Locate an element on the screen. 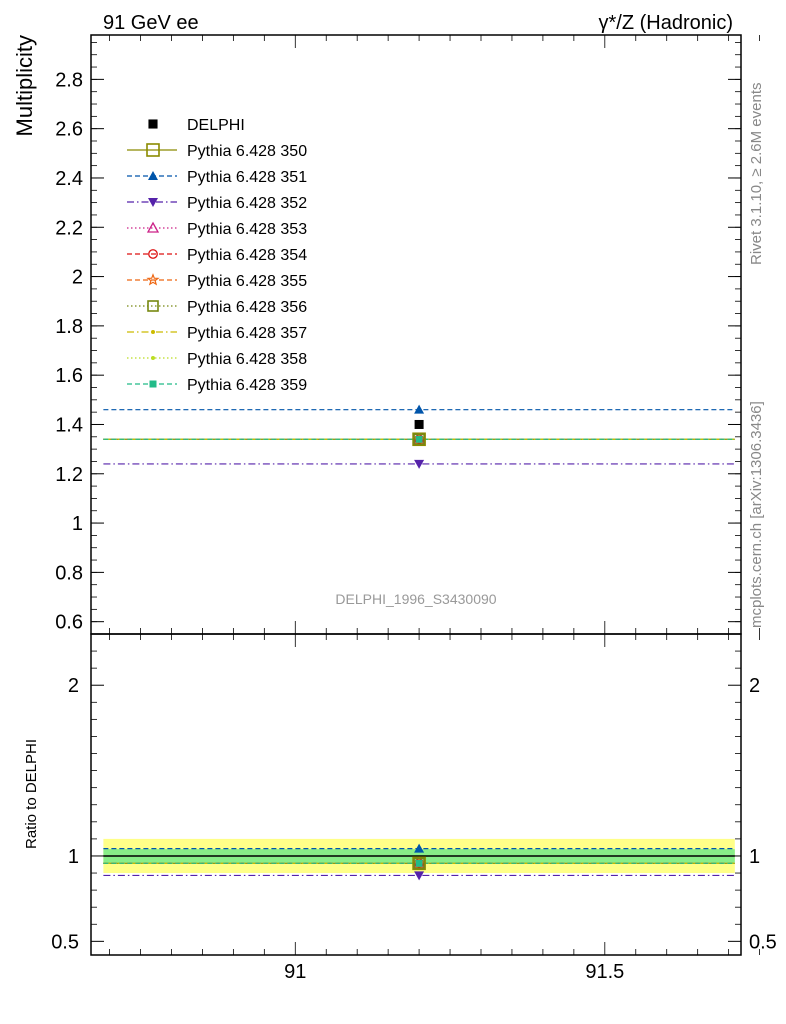 This screenshot has height=1024, width=786. ratio-ytick-label-left: 1 is located at coordinates (73, 857).